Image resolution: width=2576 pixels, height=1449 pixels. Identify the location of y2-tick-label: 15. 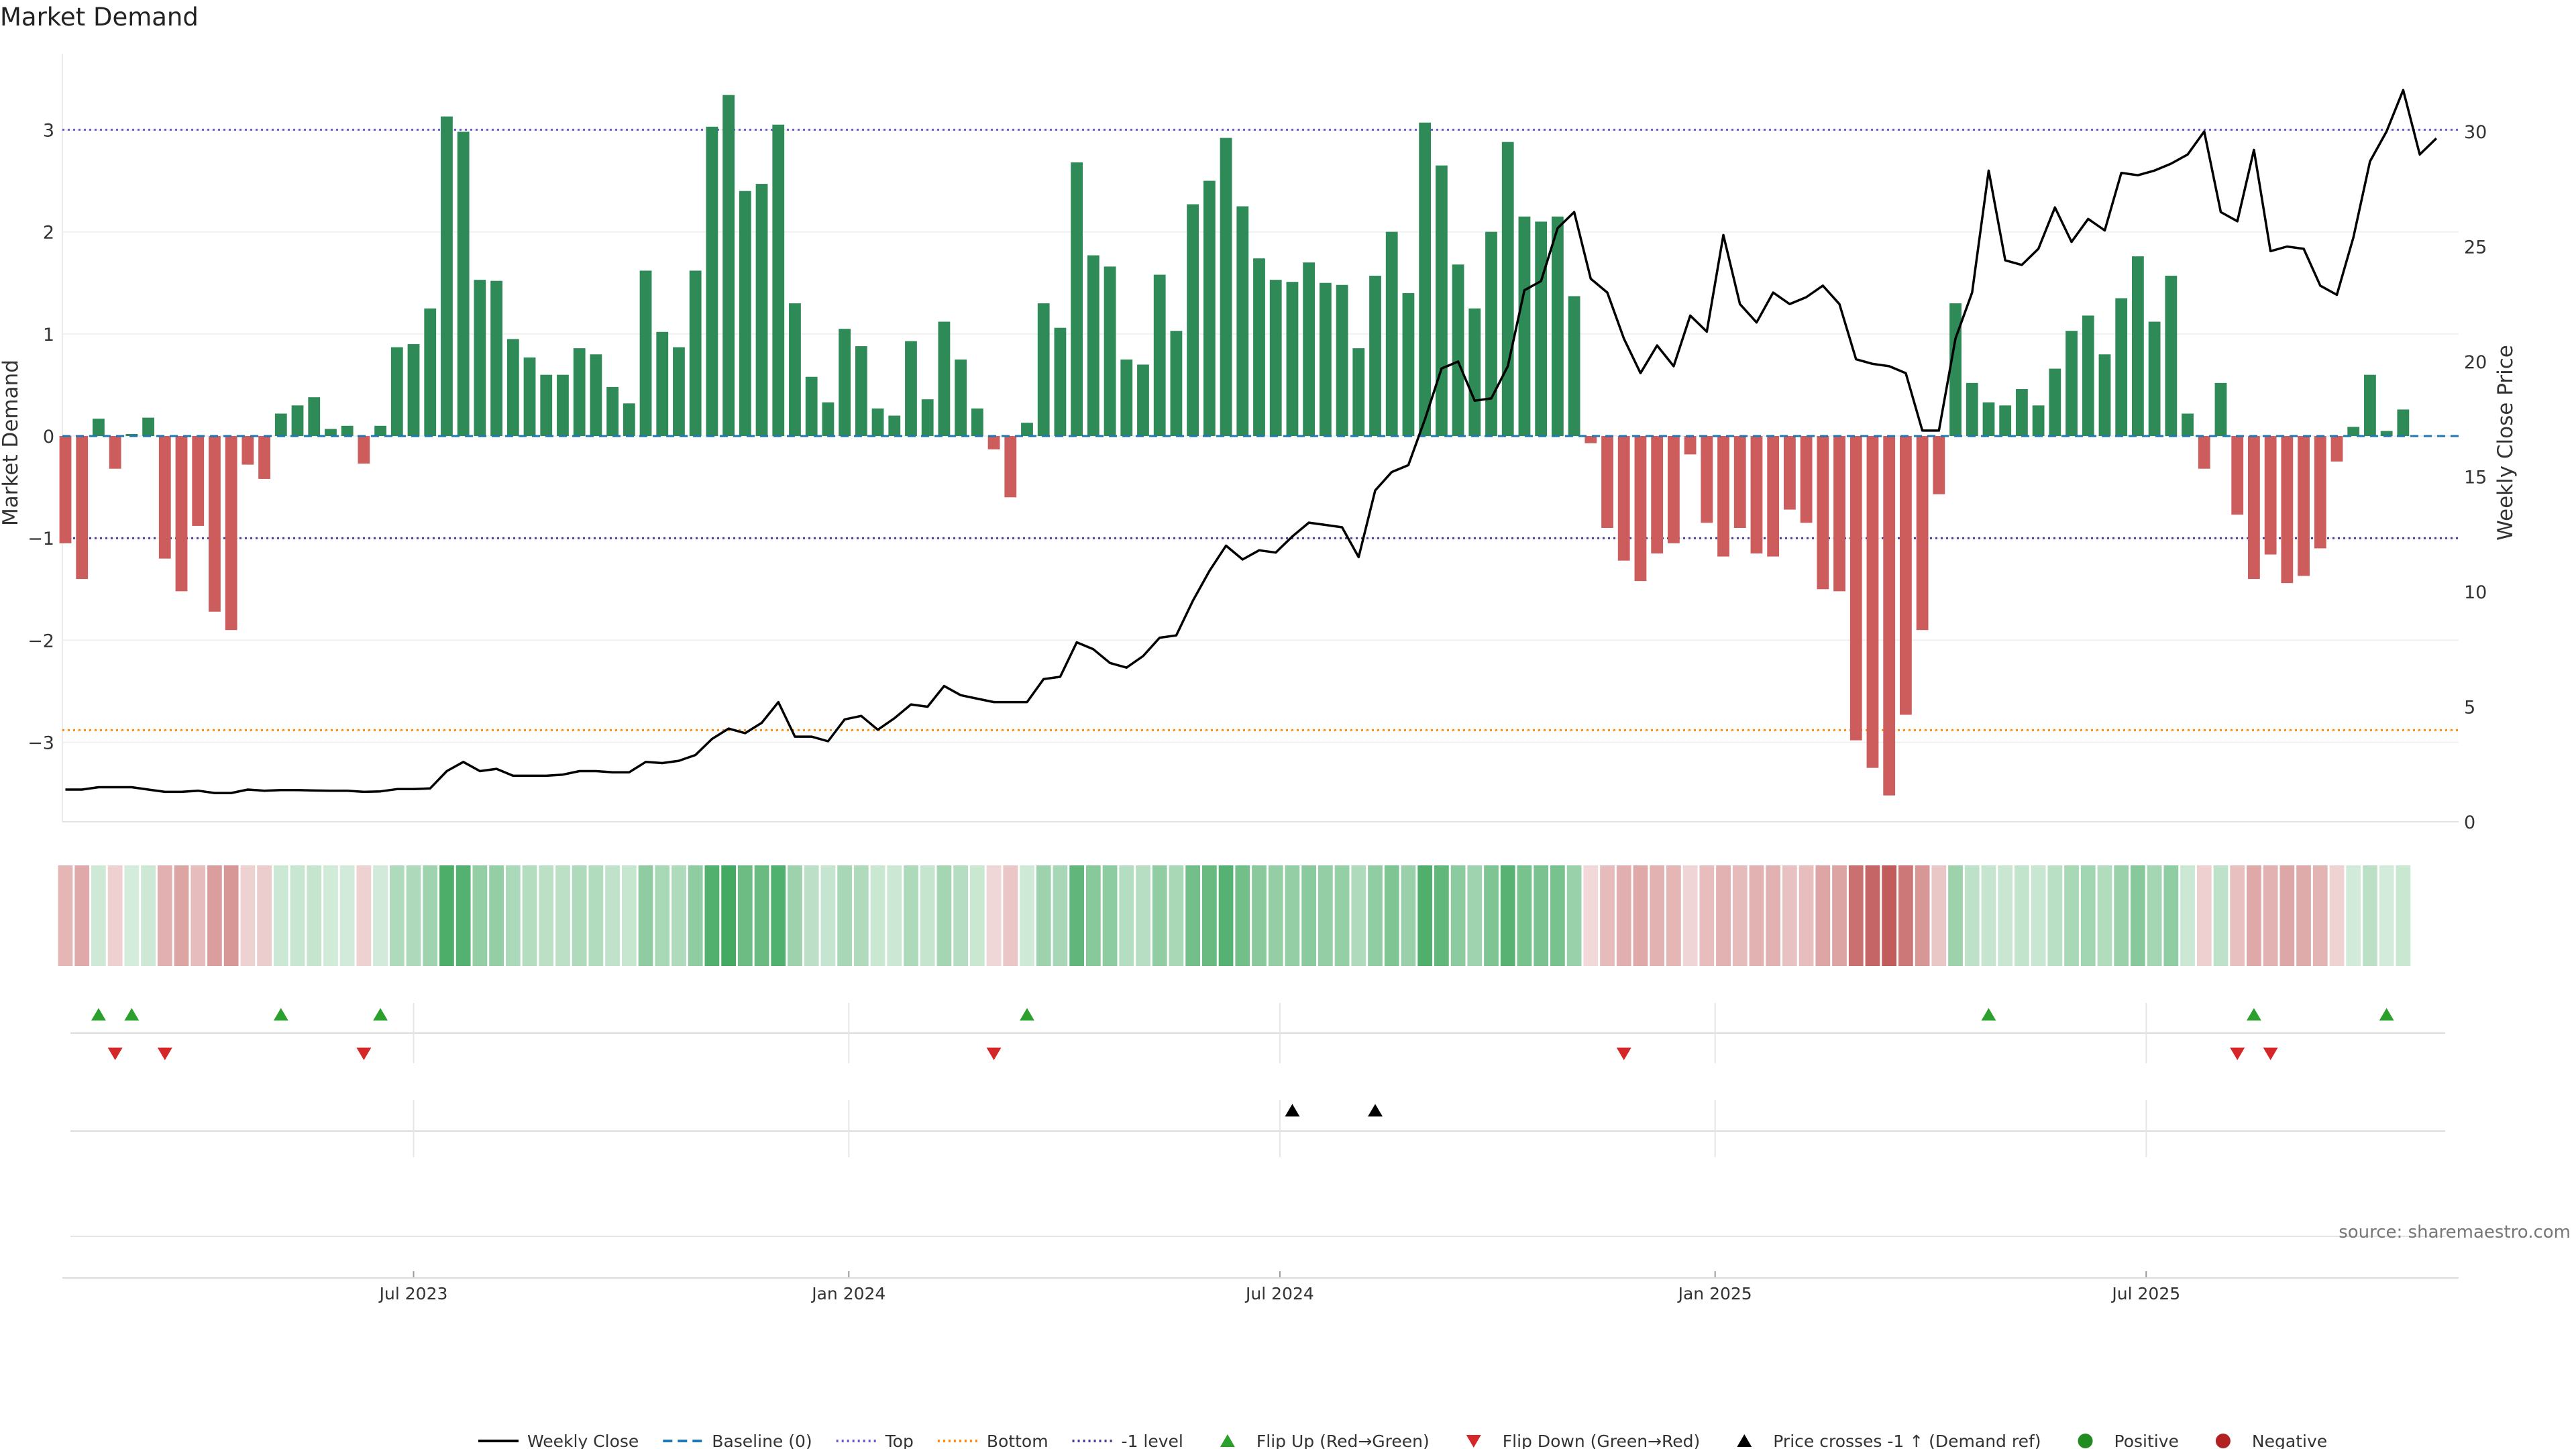
(2475, 478).